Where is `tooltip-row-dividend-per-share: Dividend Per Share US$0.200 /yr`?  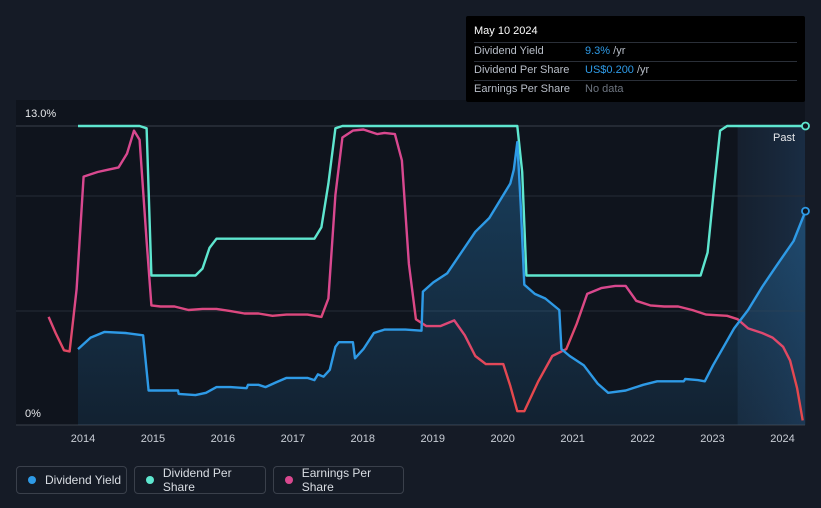
tooltip-row-dividend-per-share: Dividend Per Share US$0.200 /yr is located at coordinates (635, 70).